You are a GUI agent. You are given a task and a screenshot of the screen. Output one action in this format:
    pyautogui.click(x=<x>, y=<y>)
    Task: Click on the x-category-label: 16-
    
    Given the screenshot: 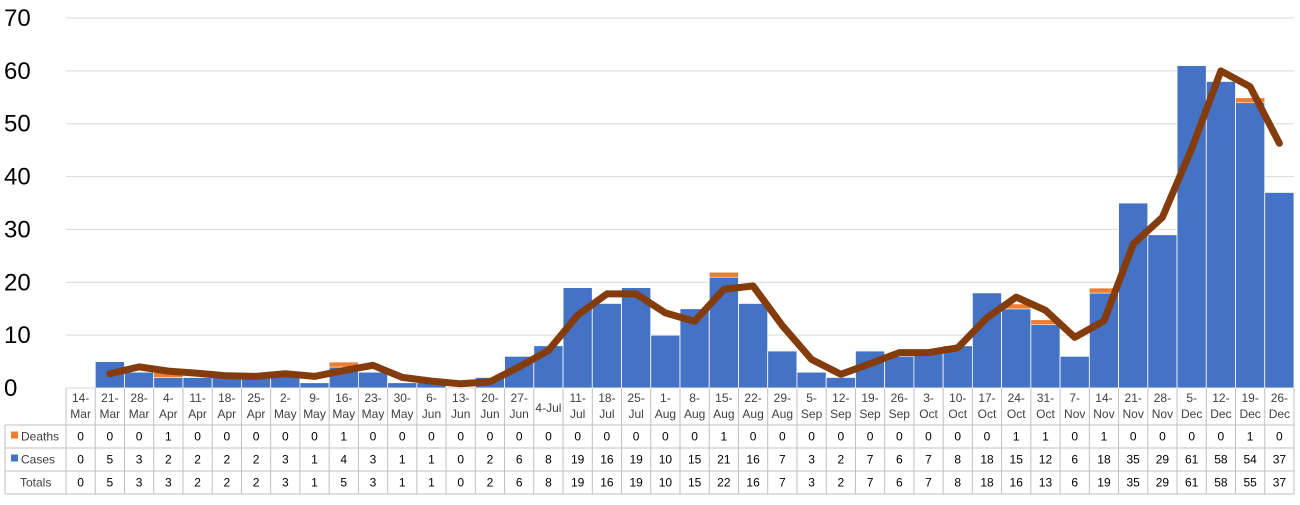 What is the action you would take?
    pyautogui.click(x=343, y=398)
    